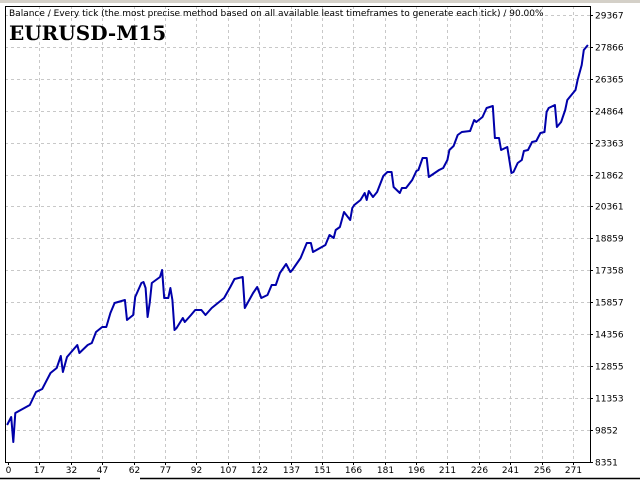 The height and width of the screenshot is (480, 640). I want to click on x-tick-label: 166, so click(353, 471).